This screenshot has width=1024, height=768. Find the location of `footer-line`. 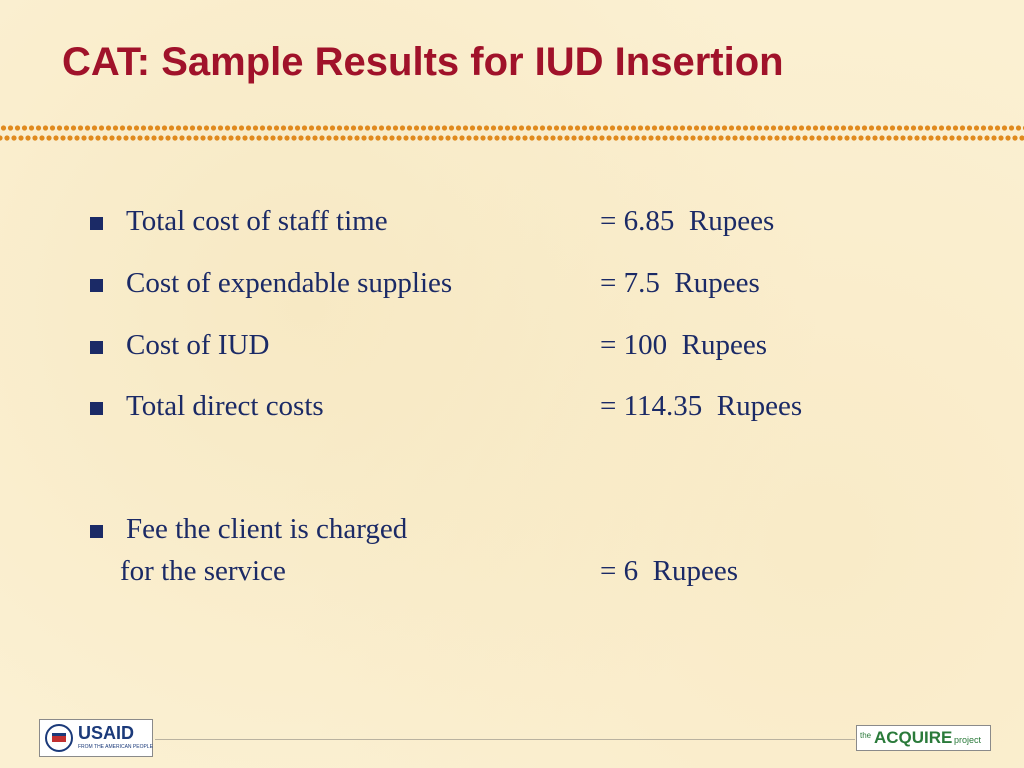

footer-line is located at coordinates (505, 739).